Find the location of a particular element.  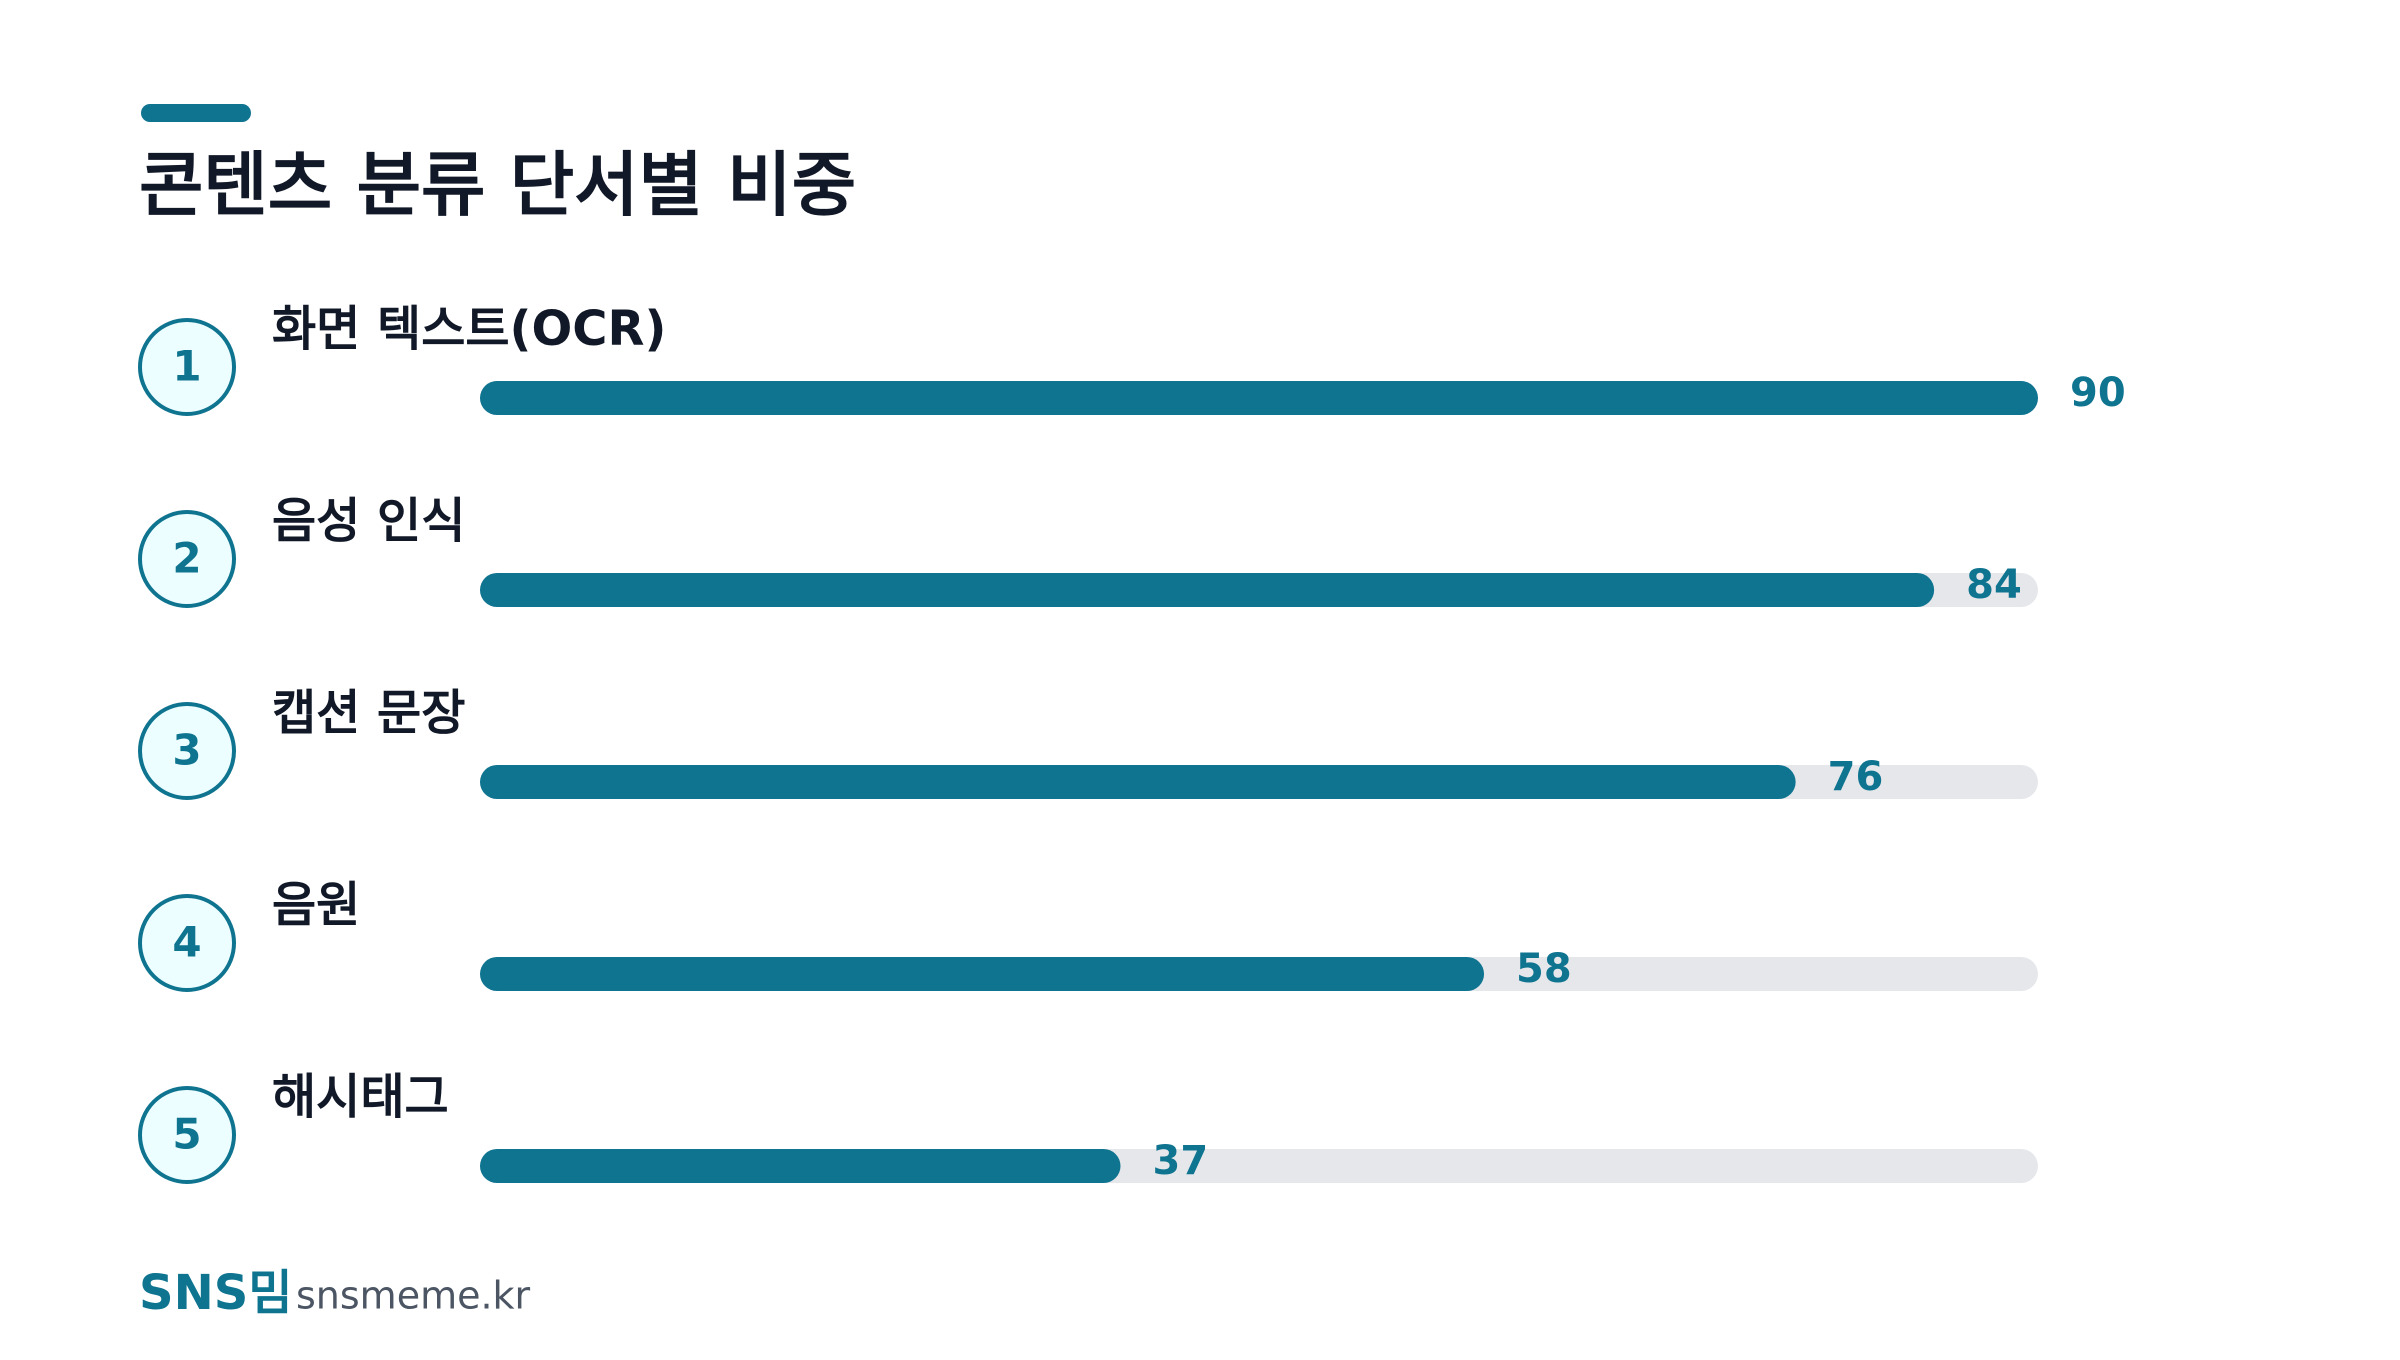

rank-number: 5 is located at coordinates (186, 1134).